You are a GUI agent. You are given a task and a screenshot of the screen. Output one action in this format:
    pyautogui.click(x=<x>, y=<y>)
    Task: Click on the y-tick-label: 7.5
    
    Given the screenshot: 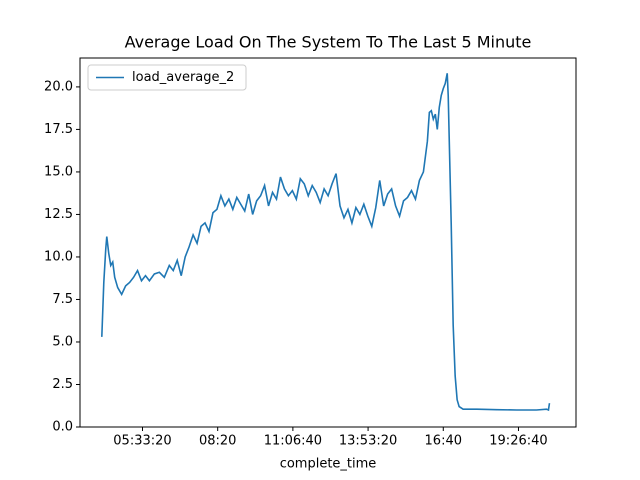 What is the action you would take?
    pyautogui.click(x=62, y=299)
    